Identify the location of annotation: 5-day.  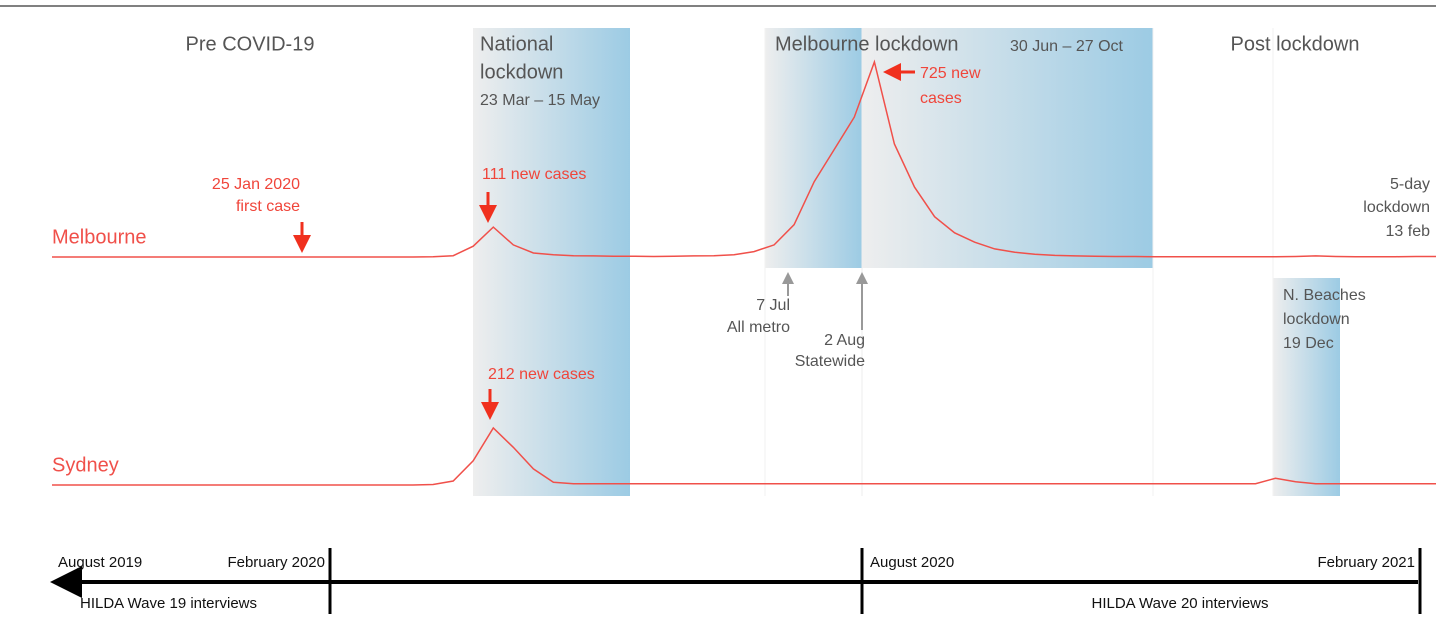
(1410, 184).